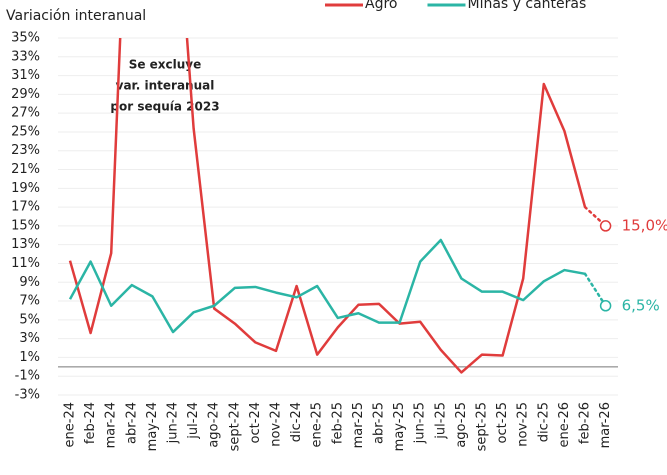 The width and height of the screenshot is (667, 475). Describe the element at coordinates (25, 169) in the screenshot. I see `y-tick-label: 21%` at that location.